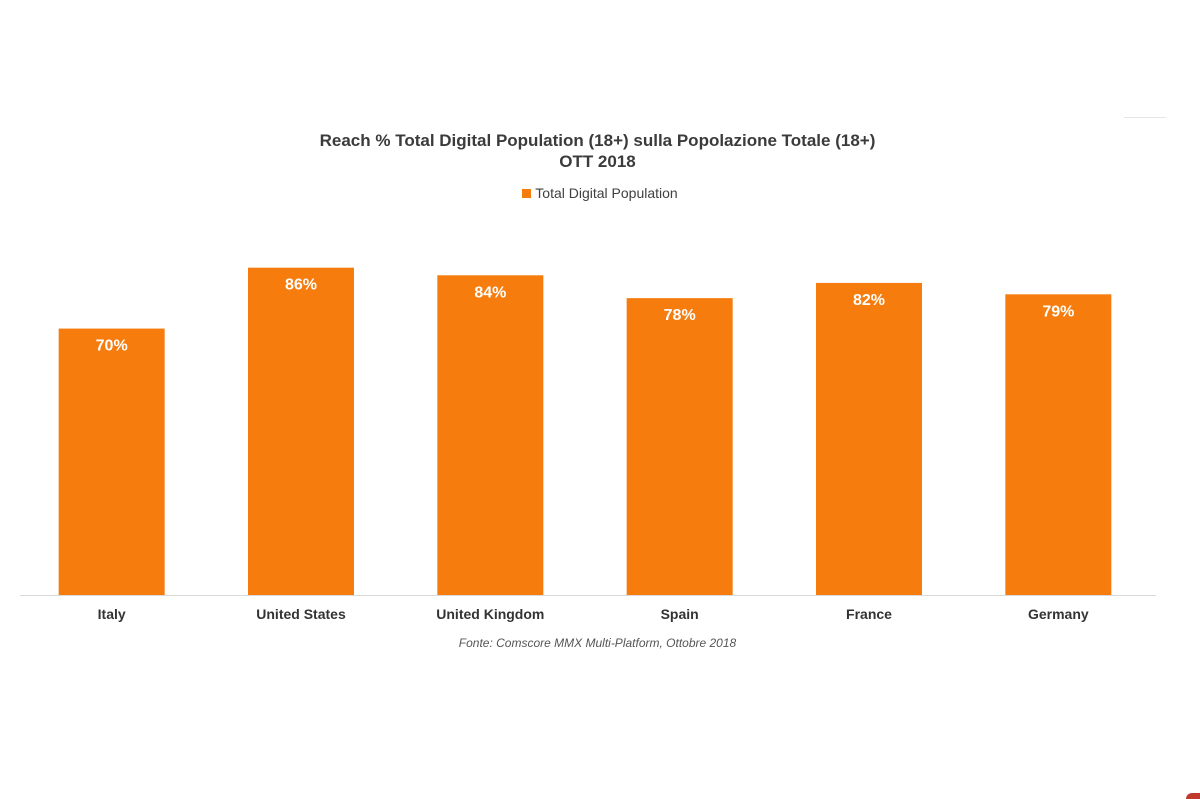  What do you see at coordinates (112, 346) in the screenshot?
I see `data-label: 70%` at bounding box center [112, 346].